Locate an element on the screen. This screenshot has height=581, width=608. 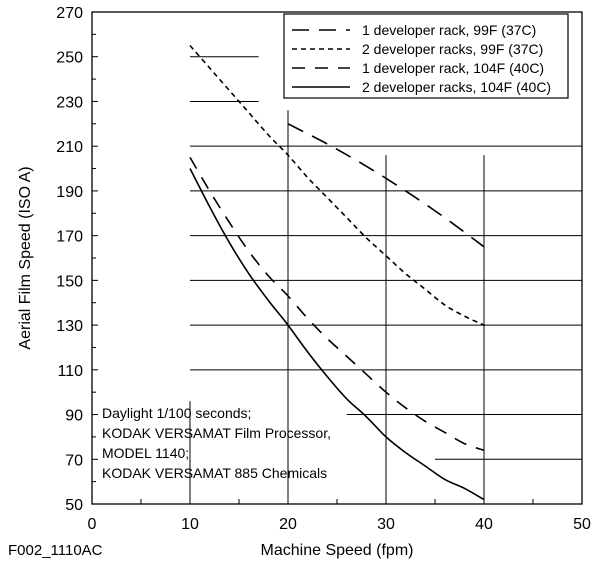
y-tick-label: 210 is located at coordinates (69, 147).